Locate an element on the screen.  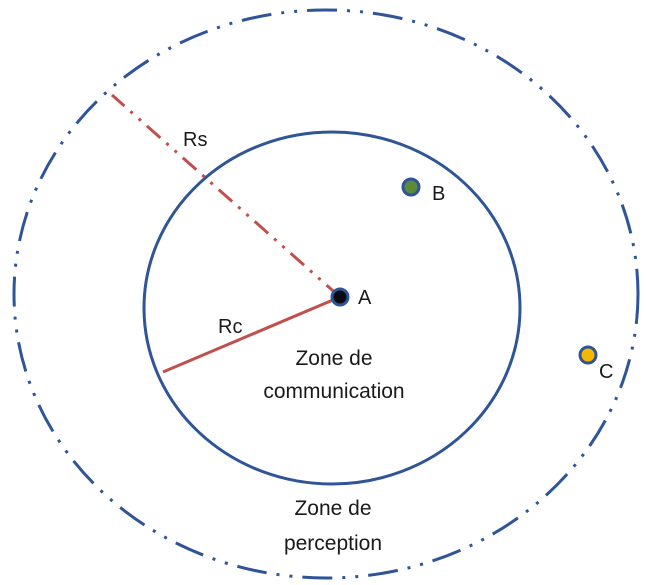
perception-zone-label-line2: perception is located at coordinates (333, 543).